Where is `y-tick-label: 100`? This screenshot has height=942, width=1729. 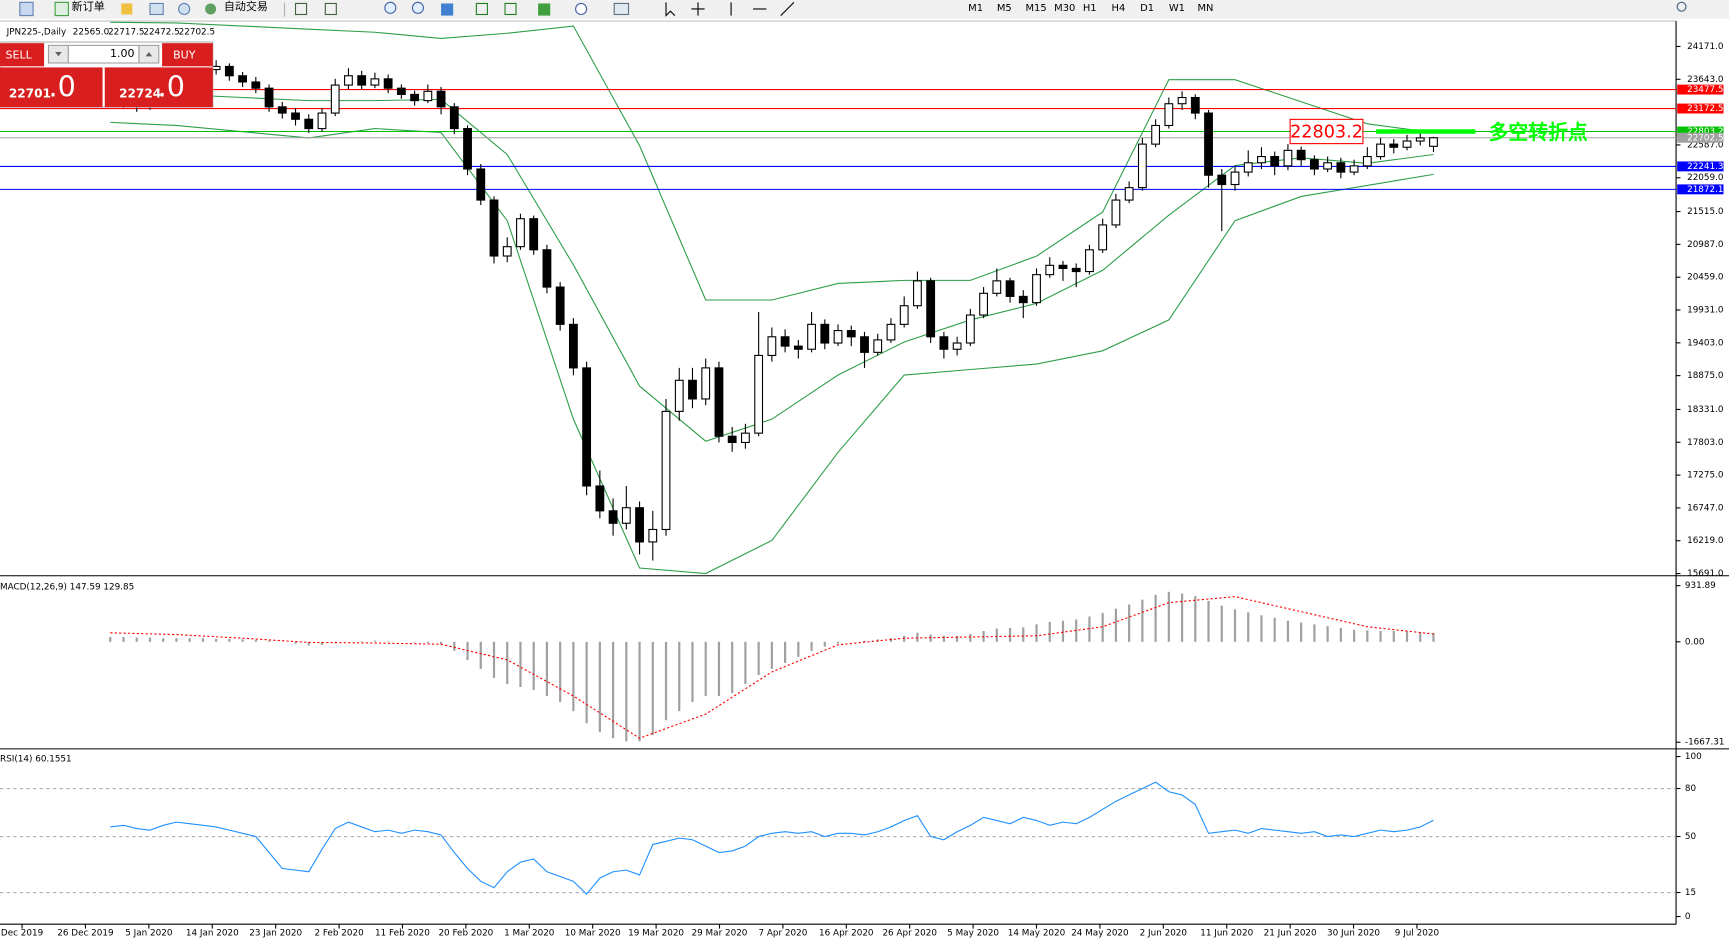
y-tick-label: 100 is located at coordinates (1693, 757).